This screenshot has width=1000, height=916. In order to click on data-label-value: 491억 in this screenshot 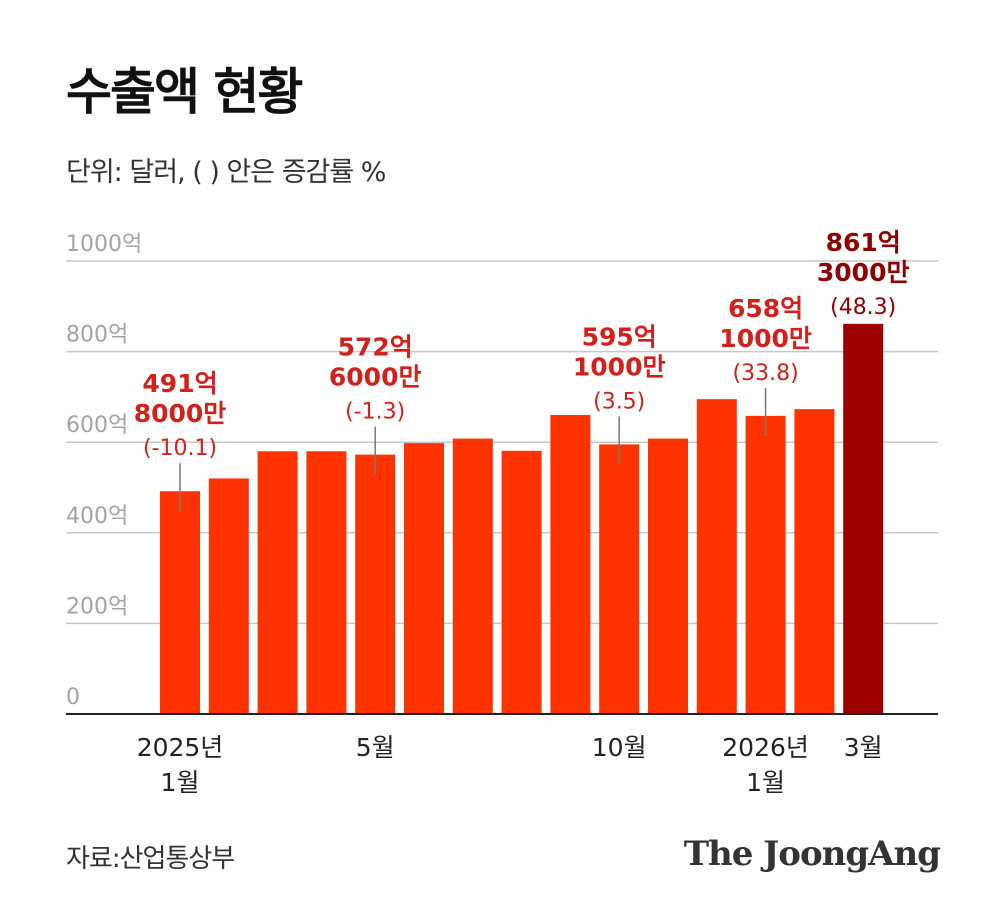, I will do `click(179, 383)`.